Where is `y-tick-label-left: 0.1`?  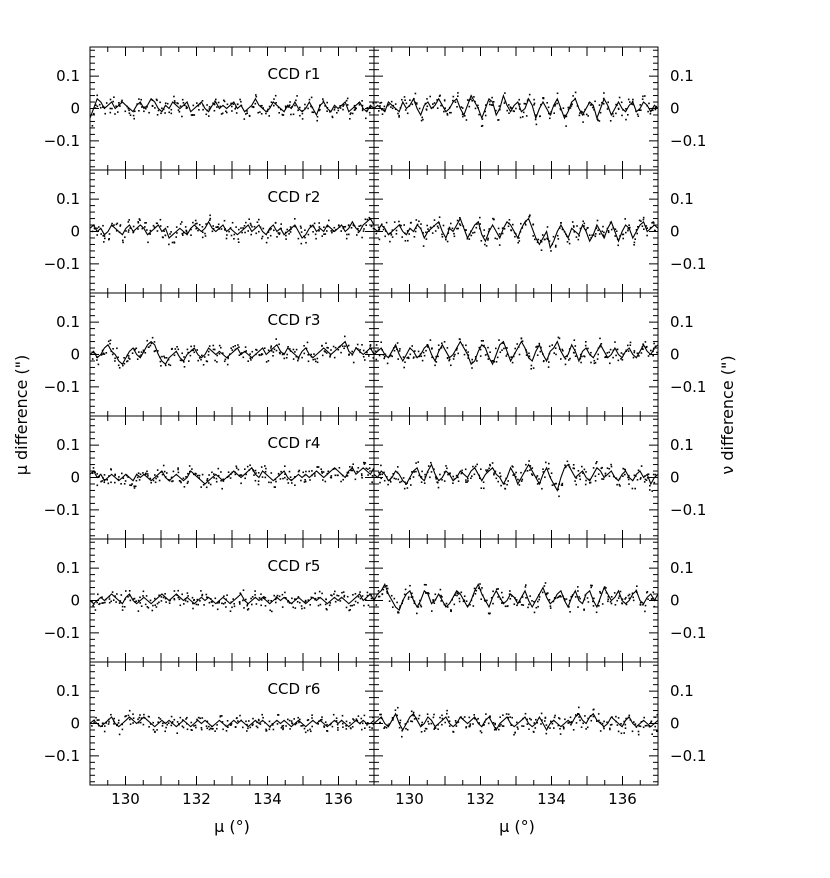
y-tick-label-left: 0.1 is located at coordinates (68, 199).